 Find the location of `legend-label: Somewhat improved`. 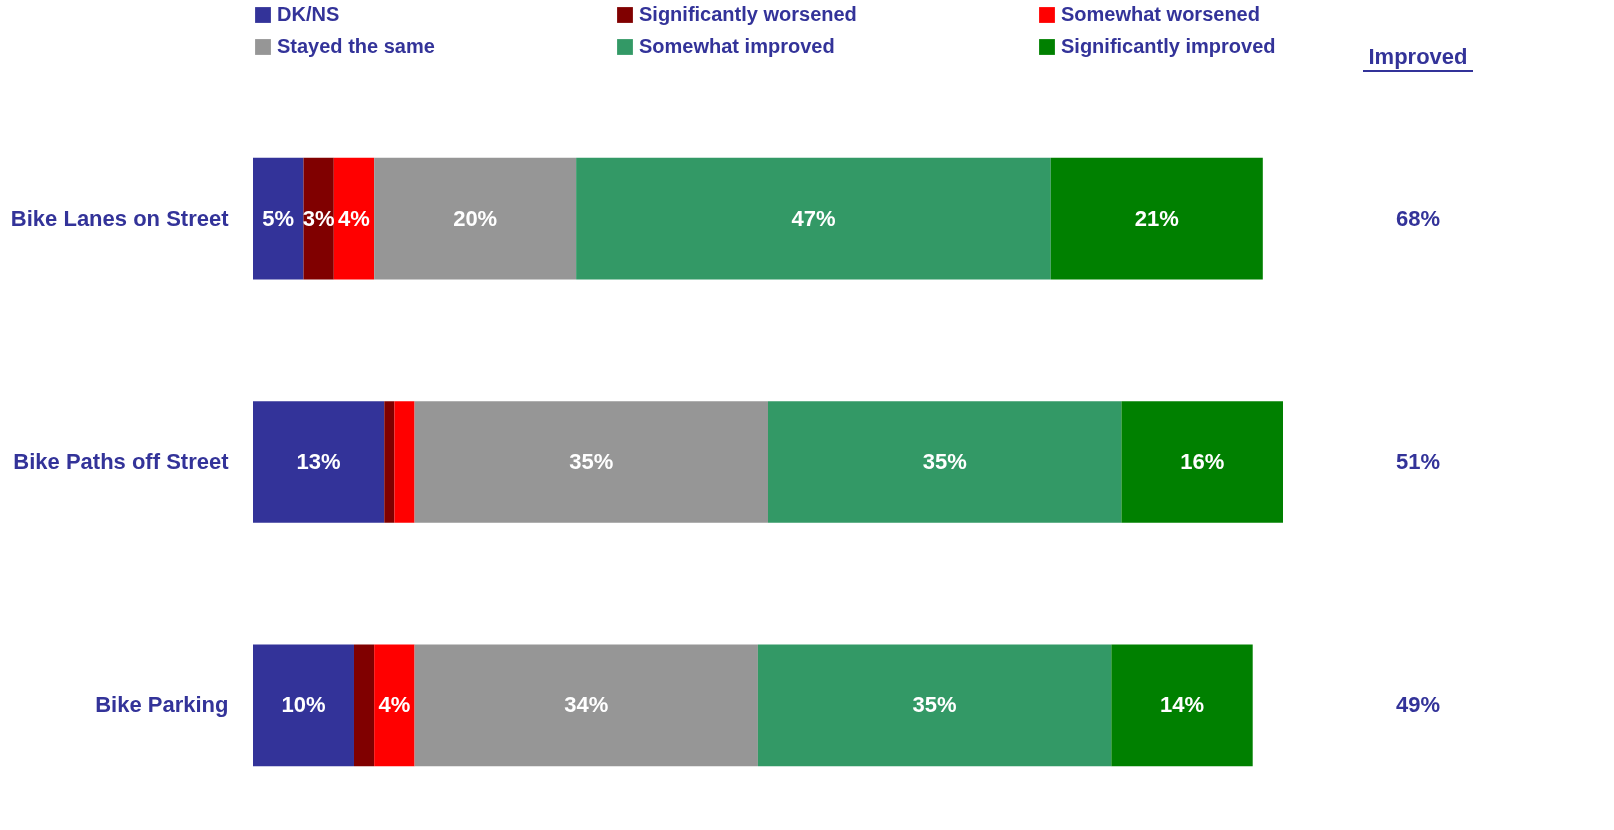

legend-label: Somewhat improved is located at coordinates (737, 46).